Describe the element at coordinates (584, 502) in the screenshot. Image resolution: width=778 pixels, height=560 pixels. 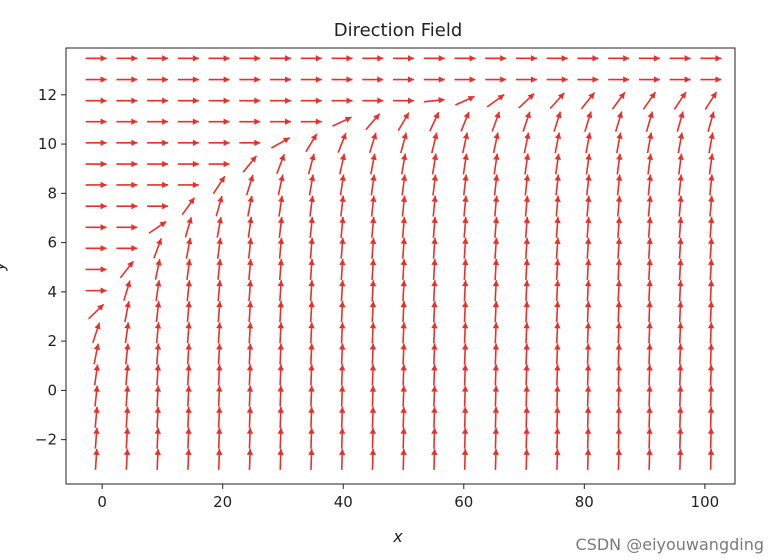
I see `x-tick-label: 80` at that location.